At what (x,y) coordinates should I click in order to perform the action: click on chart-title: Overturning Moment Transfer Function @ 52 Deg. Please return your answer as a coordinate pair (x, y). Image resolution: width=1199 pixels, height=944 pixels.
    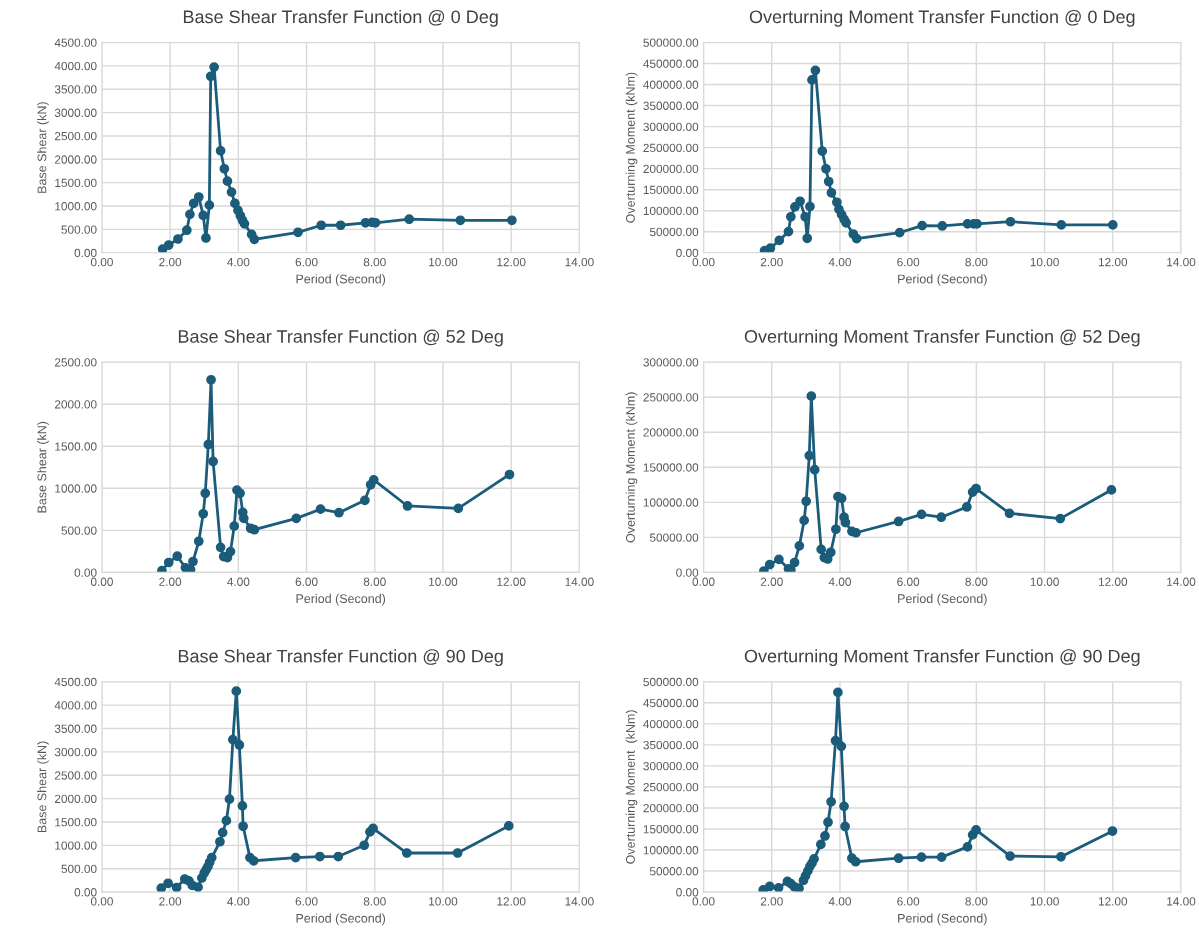
    Looking at the image, I should click on (942, 338).